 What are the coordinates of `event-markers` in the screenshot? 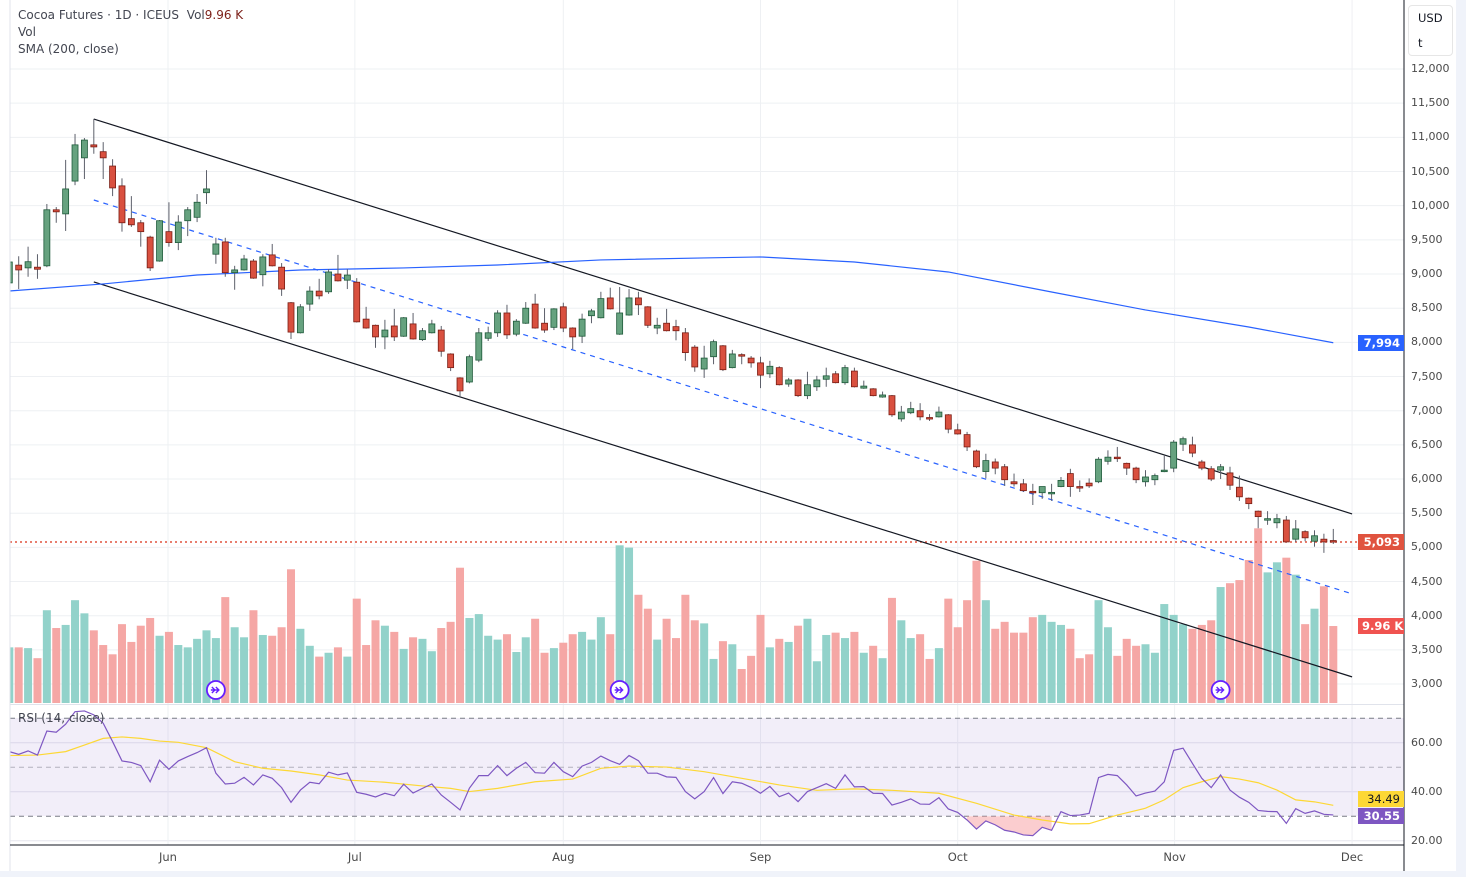 It's located at (718, 690).